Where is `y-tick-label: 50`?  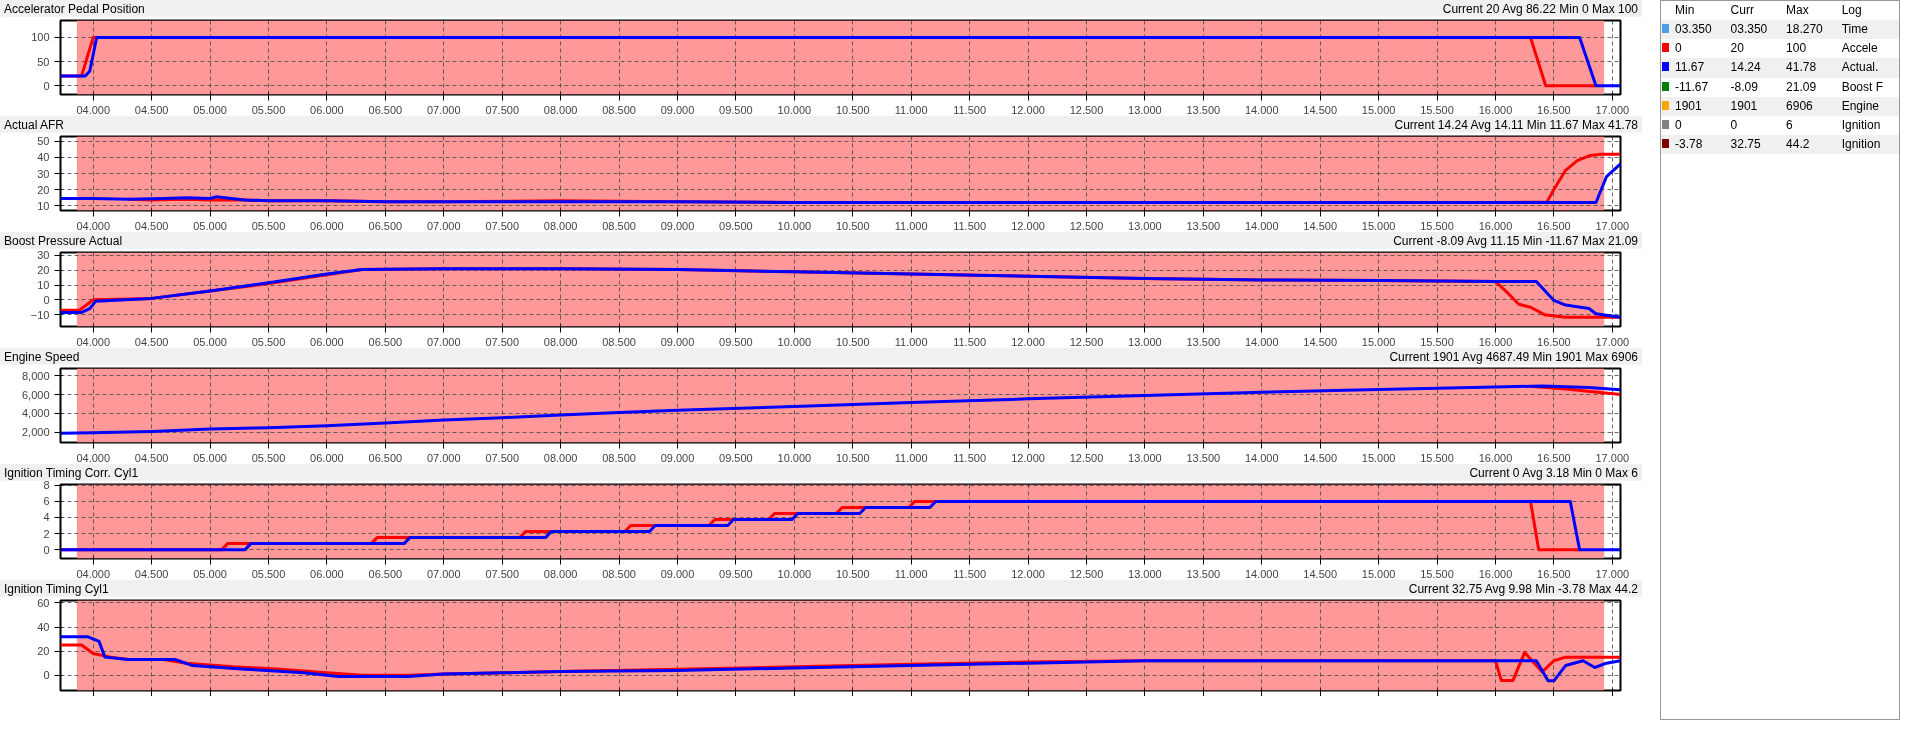
y-tick-label: 50 is located at coordinates (43, 61).